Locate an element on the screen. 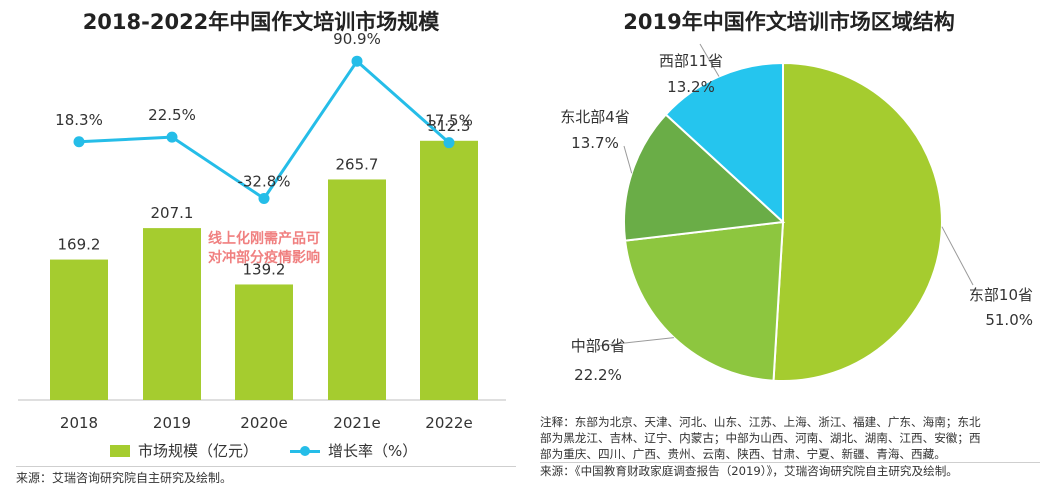 The image size is (1050, 489). growth-rate-label: 90.9% is located at coordinates (357, 39).